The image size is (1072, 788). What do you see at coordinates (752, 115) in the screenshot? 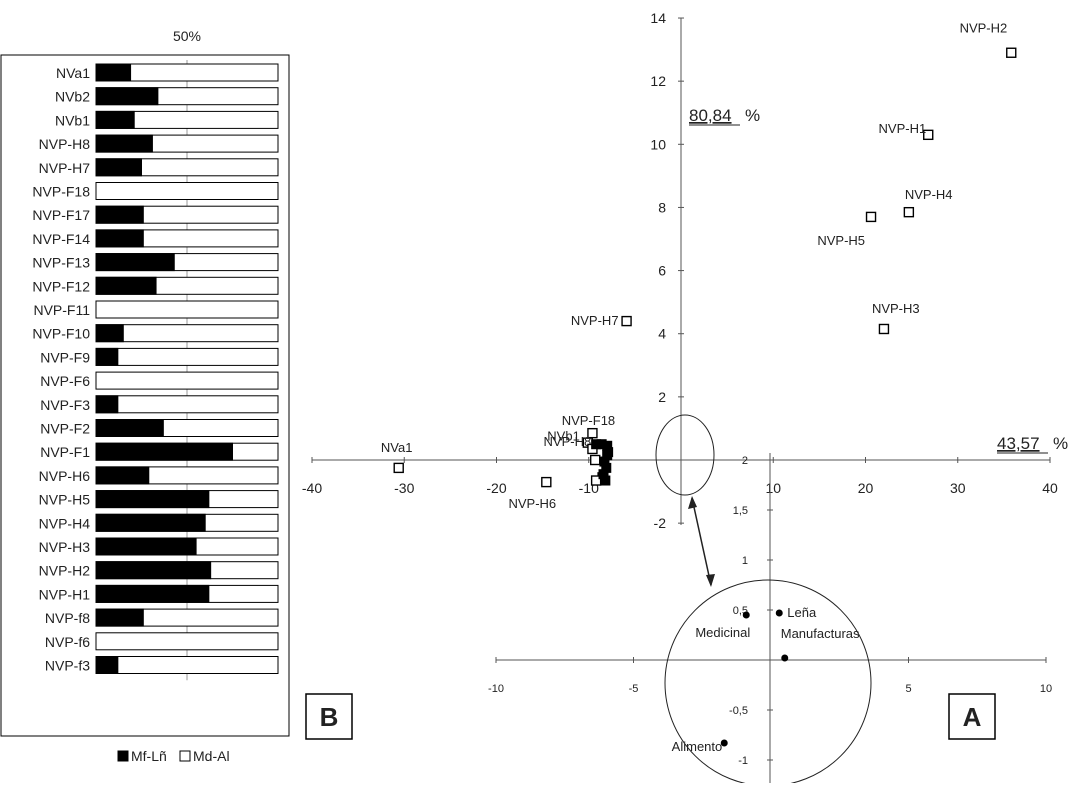
I see `pct-y-sign: %` at bounding box center [752, 115].